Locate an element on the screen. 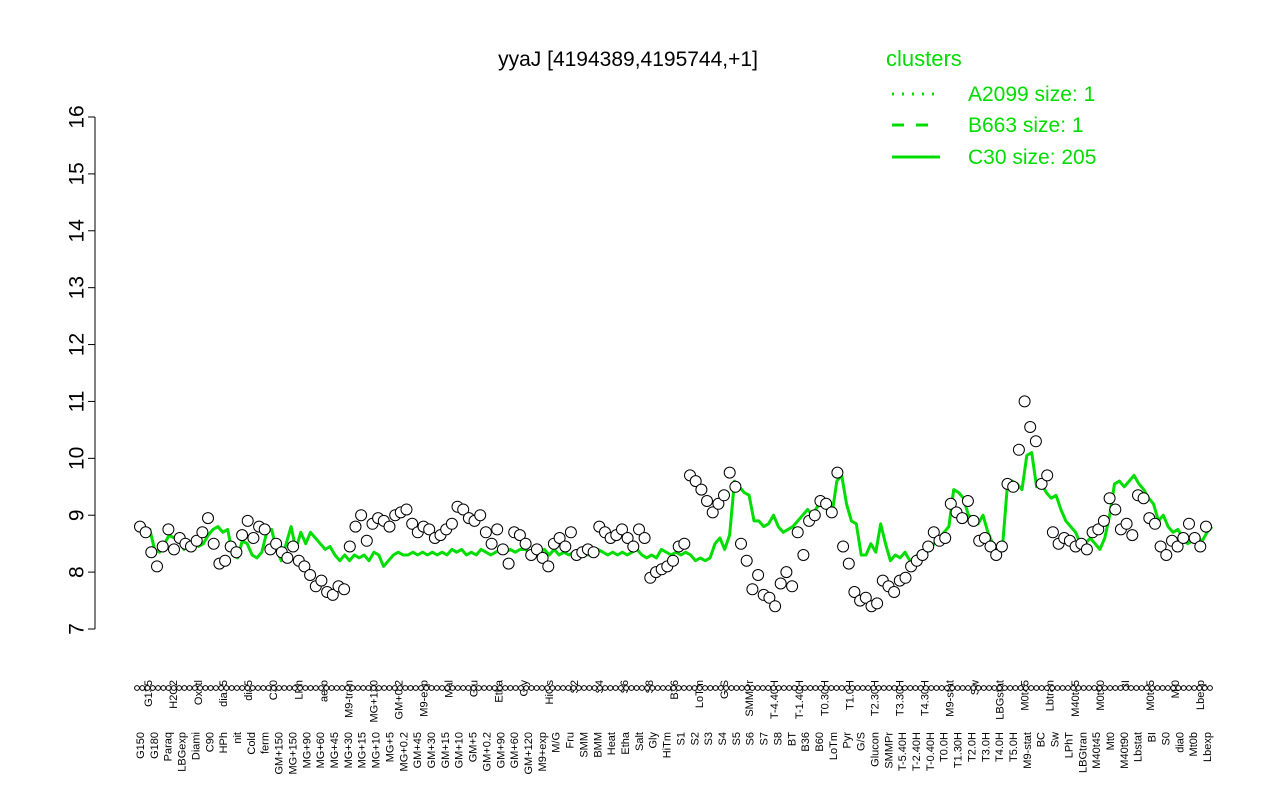 The width and height of the screenshot is (1280, 800). x-tick-label: Gly is located at coordinates (654, 740).